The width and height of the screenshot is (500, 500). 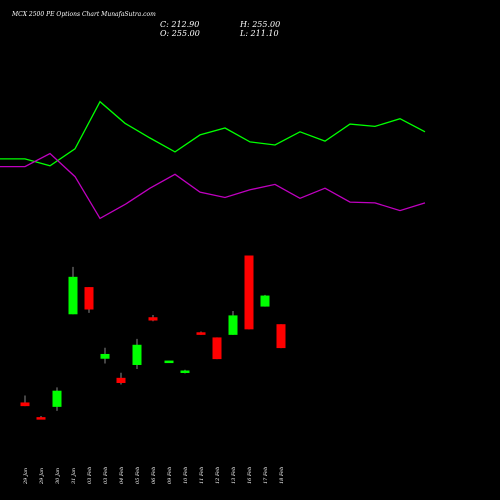 What do you see at coordinates (260, 24) in the screenshot?
I see `high-value: H: 255.00` at bounding box center [260, 24].